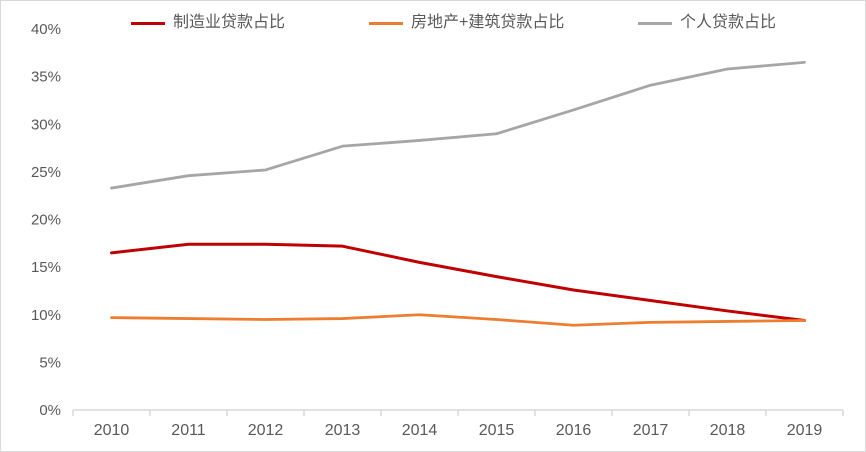 This screenshot has height=452, width=866. Describe the element at coordinates (343, 430) in the screenshot. I see `x-axis-label-2013: 2013` at that location.